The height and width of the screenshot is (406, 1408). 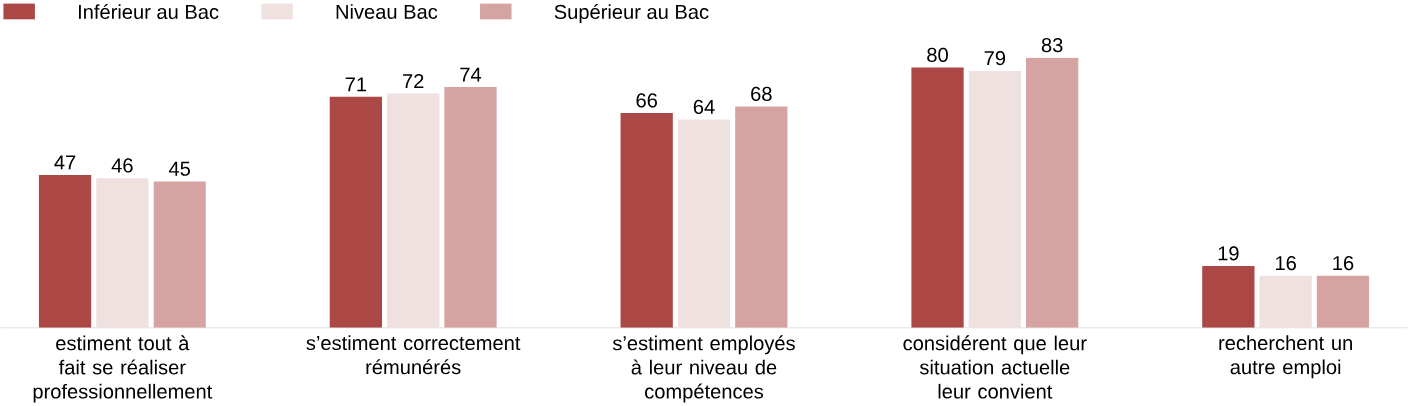 I want to click on x-tick-label: considérent que leur situation actuelle leur convient, so click(x=995, y=367).